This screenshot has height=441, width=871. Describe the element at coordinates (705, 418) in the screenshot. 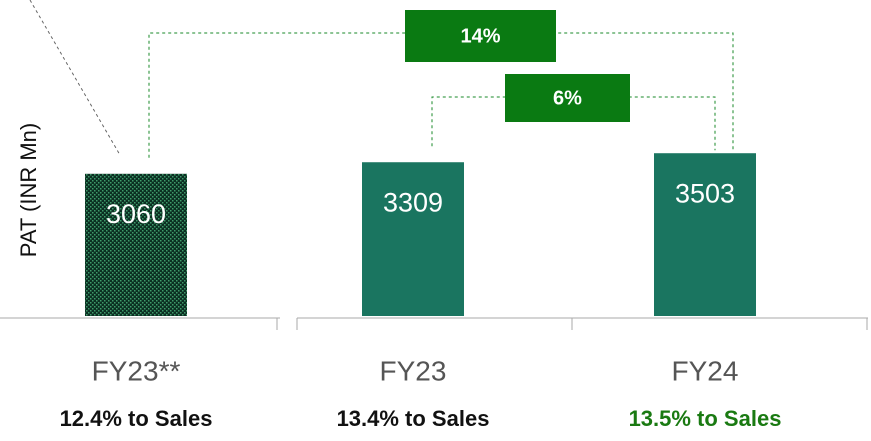

I see `sales-note: 13.5% to Sales` at that location.